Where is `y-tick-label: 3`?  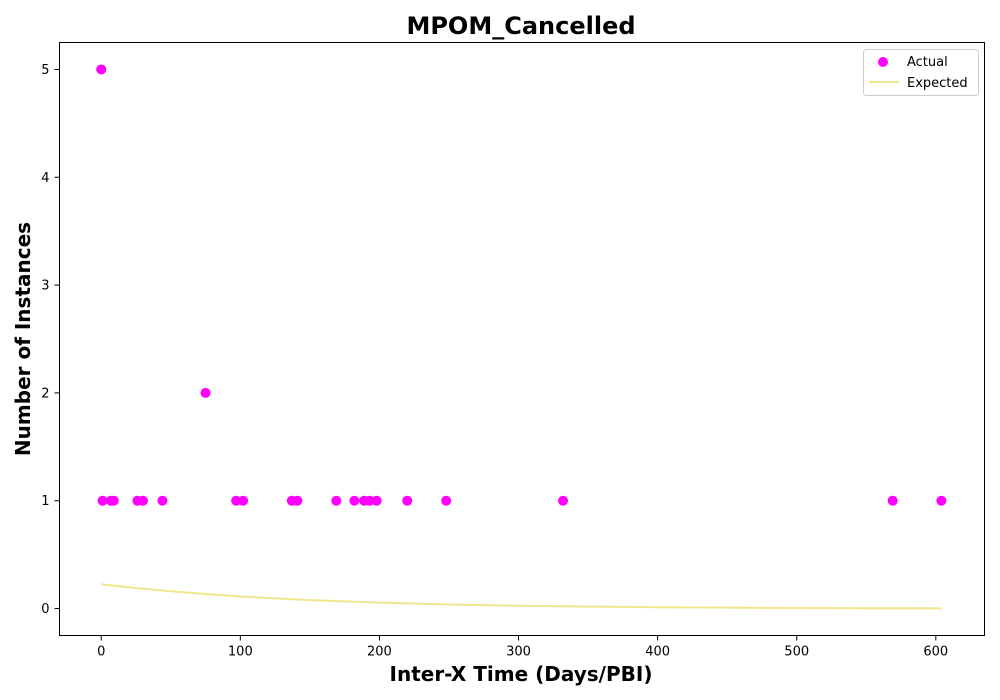 y-tick-label: 3 is located at coordinates (45, 286).